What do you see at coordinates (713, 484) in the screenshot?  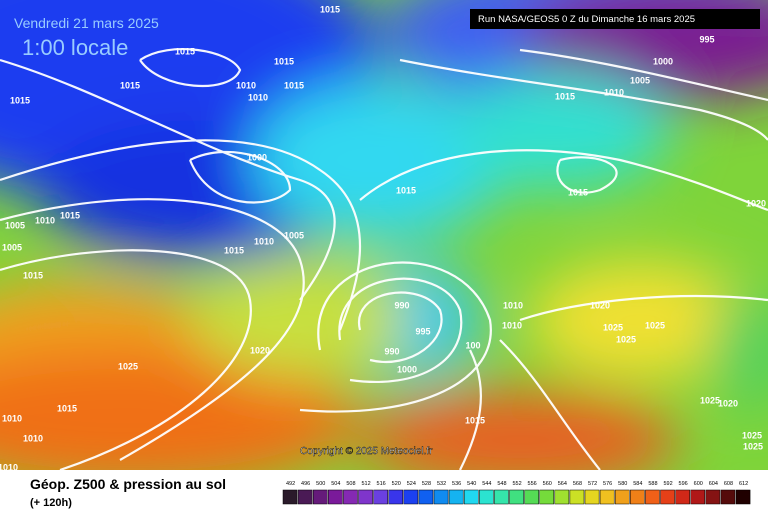 I see `scale-label: 604` at bounding box center [713, 484].